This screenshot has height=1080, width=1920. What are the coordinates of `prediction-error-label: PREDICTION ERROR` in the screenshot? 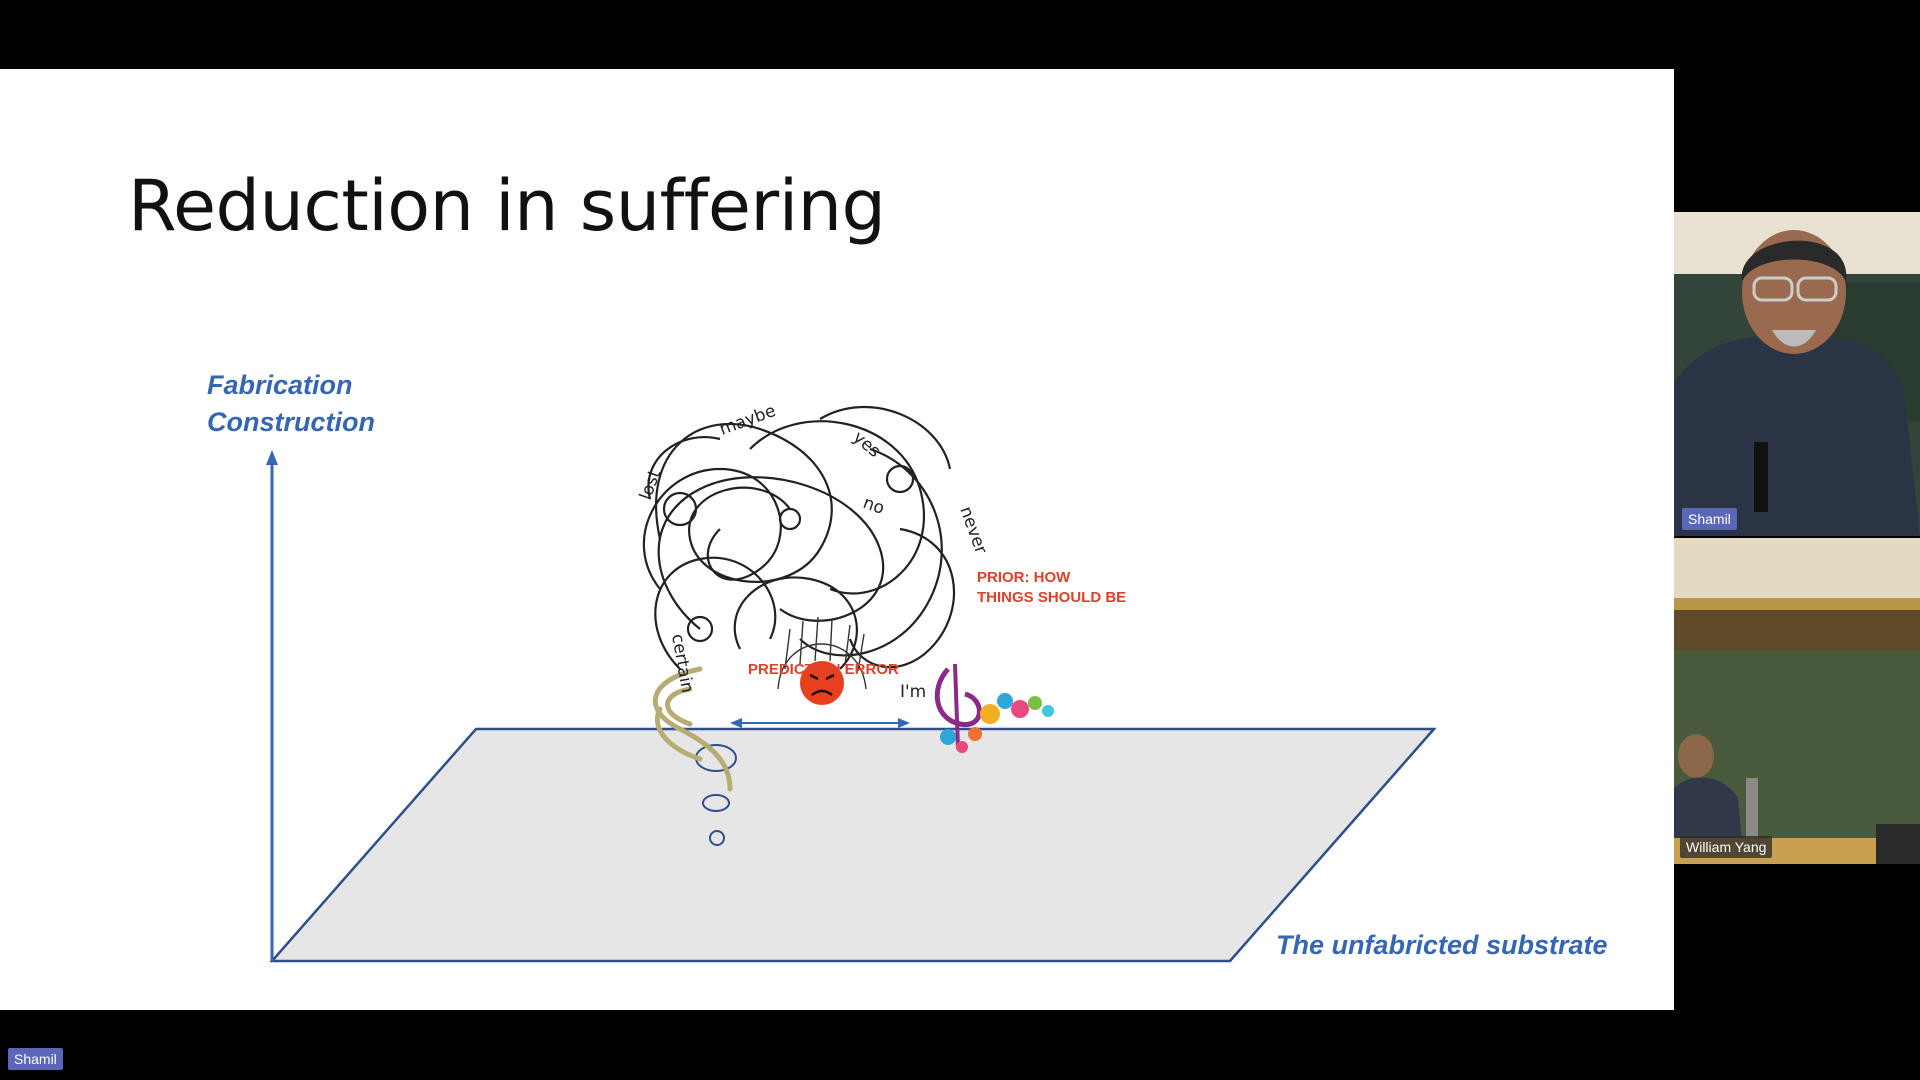 It's located at (823, 669).